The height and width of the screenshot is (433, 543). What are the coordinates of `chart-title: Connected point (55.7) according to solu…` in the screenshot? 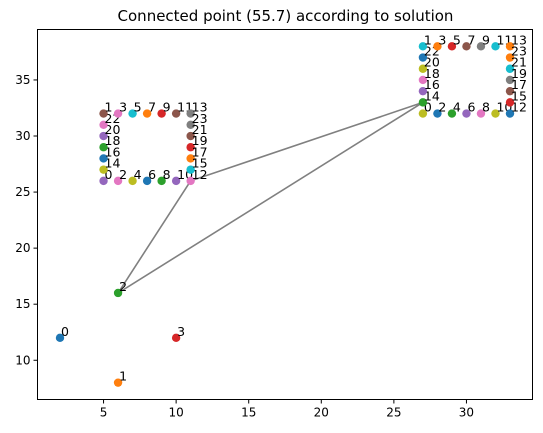 It's located at (286, 16).